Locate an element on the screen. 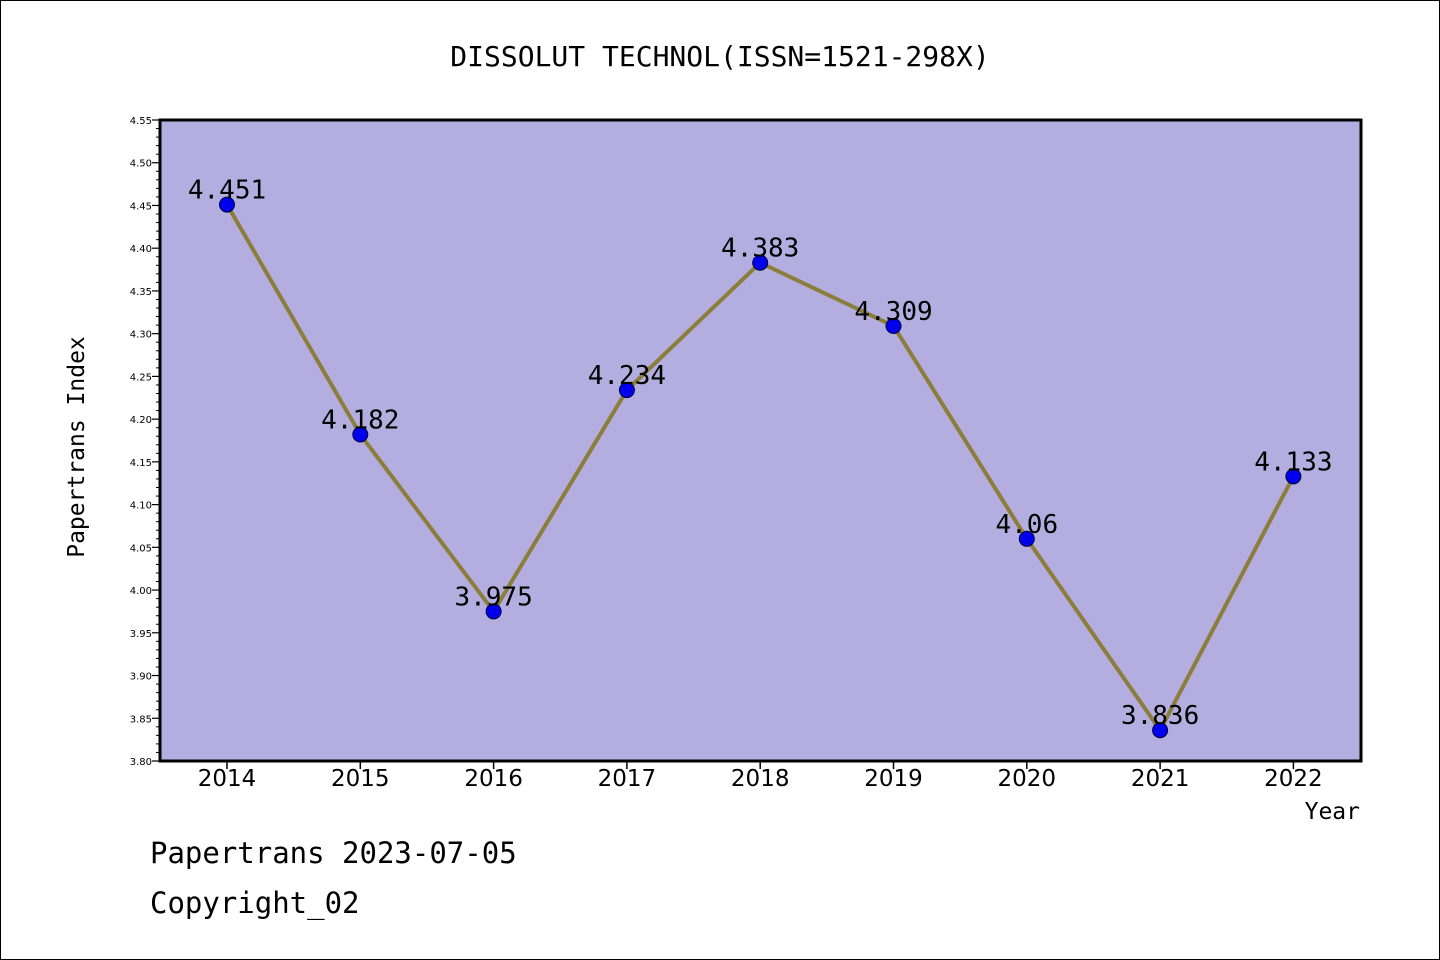 This screenshot has width=1440, height=960. x-tick-label: 2022 is located at coordinates (1293, 779).